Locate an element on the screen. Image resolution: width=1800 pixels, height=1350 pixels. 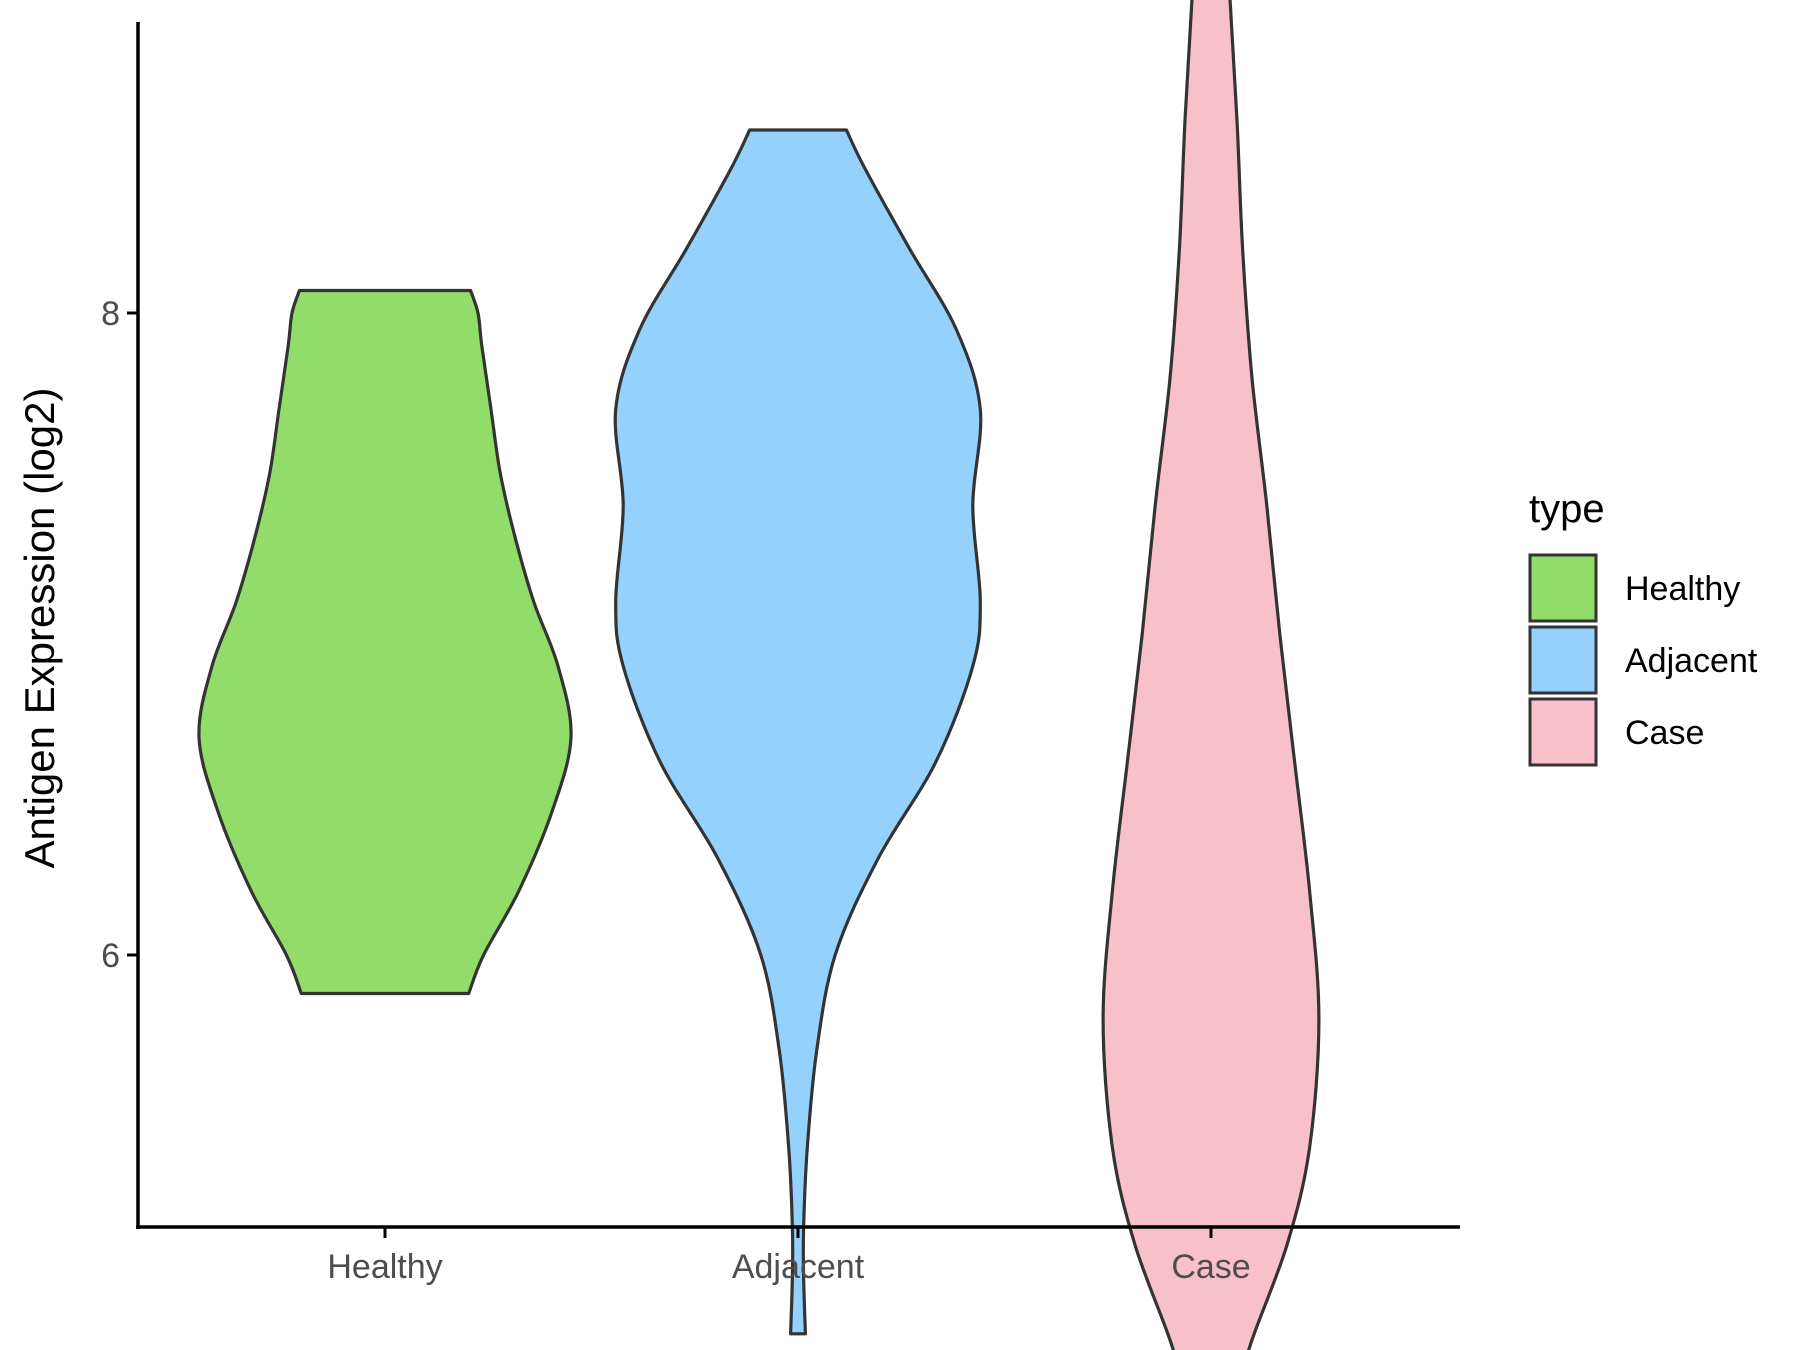
legend-label-healthy: Healthy is located at coordinates (1682, 589).